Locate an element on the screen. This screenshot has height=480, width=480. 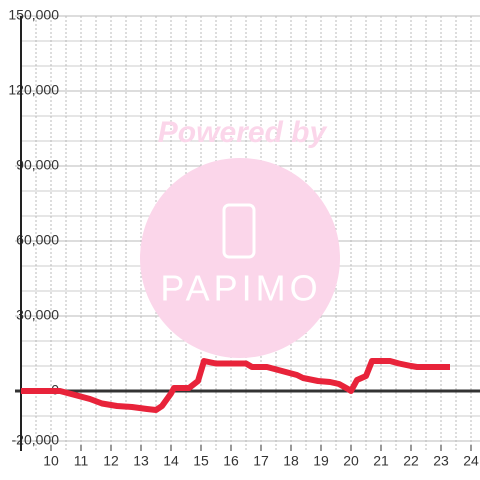
data-line is located at coordinates (235, 385).